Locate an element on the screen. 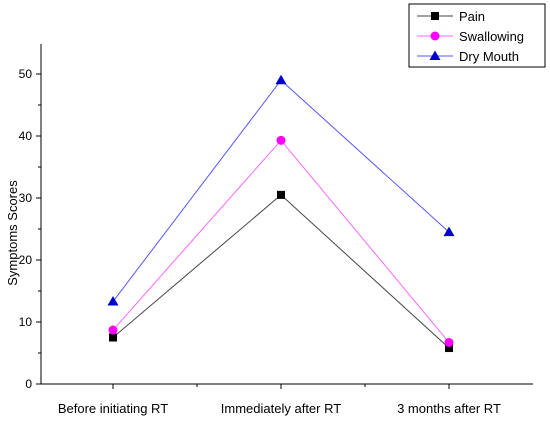 The image size is (550, 422). legend: Pain Swallowing Dry Mouth is located at coordinates (477, 35).